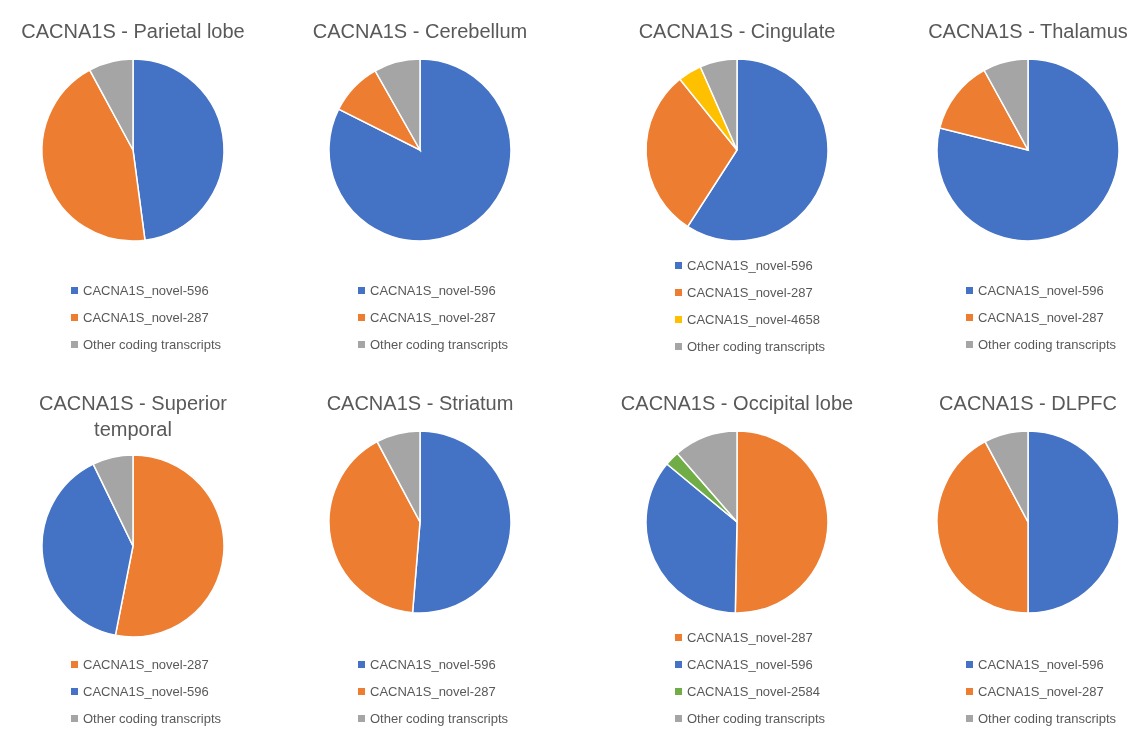  Describe the element at coordinates (737, 31) in the screenshot. I see `chart-title: CACNA1S - Cingulate` at that location.